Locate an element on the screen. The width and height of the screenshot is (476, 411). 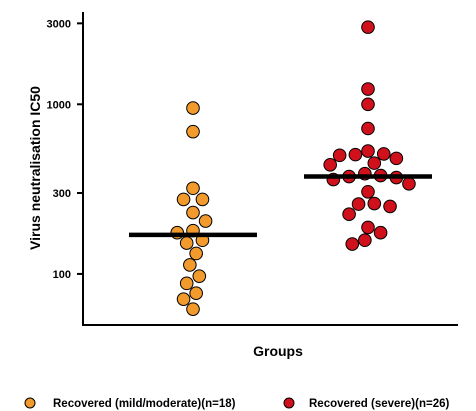
y-axis-title: Virus neutralisation IC50 is located at coordinates (35, 168).